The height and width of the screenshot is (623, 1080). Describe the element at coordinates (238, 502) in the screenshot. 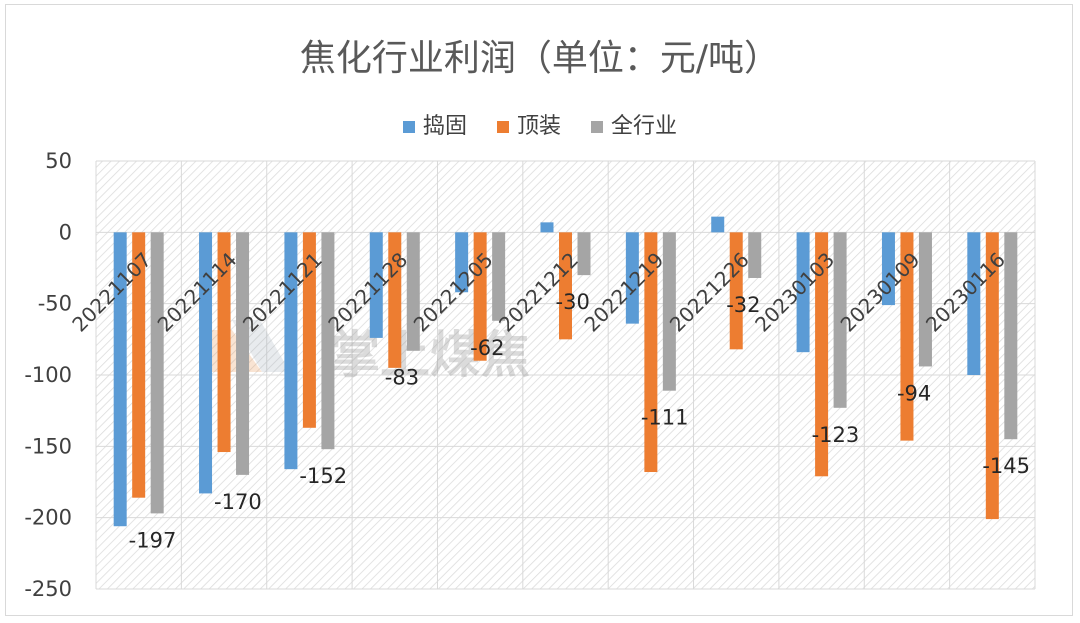

I see `data-label: -170` at that location.